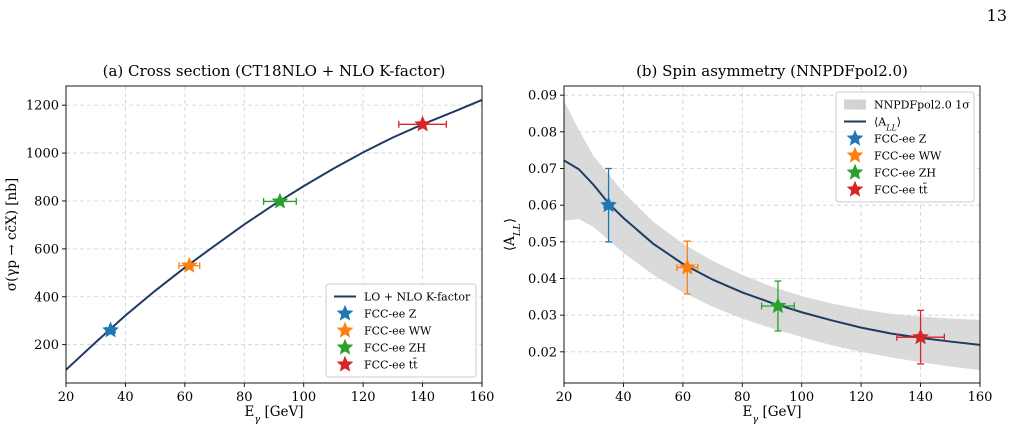  What do you see at coordinates (772, 71) in the screenshot?
I see `chart-title: (b) Spin asymmetry (NNPDFpol2.0)` at bounding box center [772, 71].